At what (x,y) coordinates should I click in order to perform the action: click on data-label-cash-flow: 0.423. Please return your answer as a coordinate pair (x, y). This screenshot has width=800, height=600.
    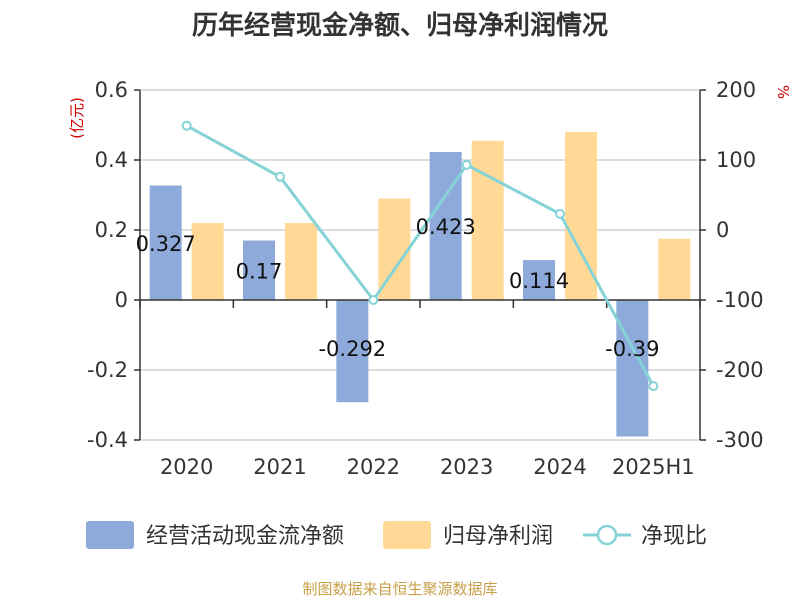
    Looking at the image, I should click on (446, 227).